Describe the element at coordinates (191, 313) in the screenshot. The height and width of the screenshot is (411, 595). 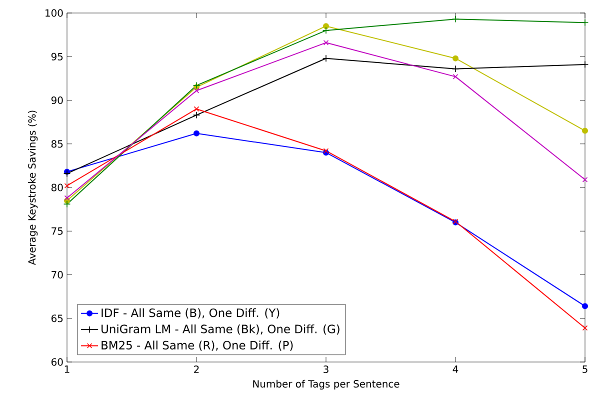
I see `legend-label: IDF - All Same (B), One Diff. (Y)` at that location.